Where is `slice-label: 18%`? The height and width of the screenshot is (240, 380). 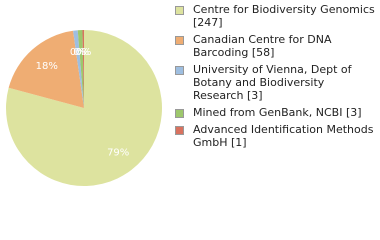
slice-label: 18% is located at coordinates (47, 66).